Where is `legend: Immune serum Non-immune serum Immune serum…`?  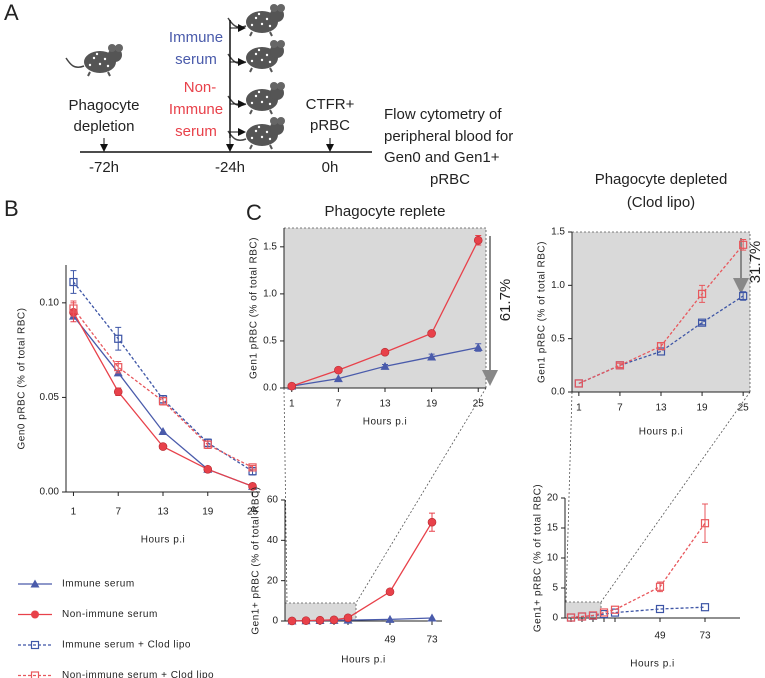 legend: Immune serum Non-immune serum Immune serum… is located at coordinates (116, 628).